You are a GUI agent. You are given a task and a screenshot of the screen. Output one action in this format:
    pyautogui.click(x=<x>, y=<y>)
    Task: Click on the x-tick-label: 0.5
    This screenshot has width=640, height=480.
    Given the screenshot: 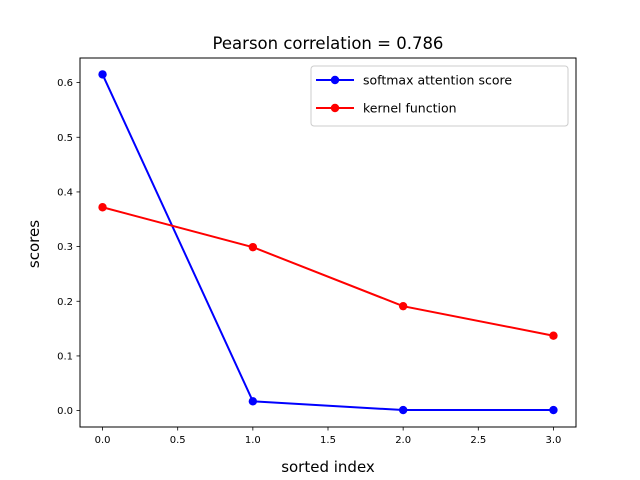 What is the action you would take?
    pyautogui.click(x=178, y=440)
    